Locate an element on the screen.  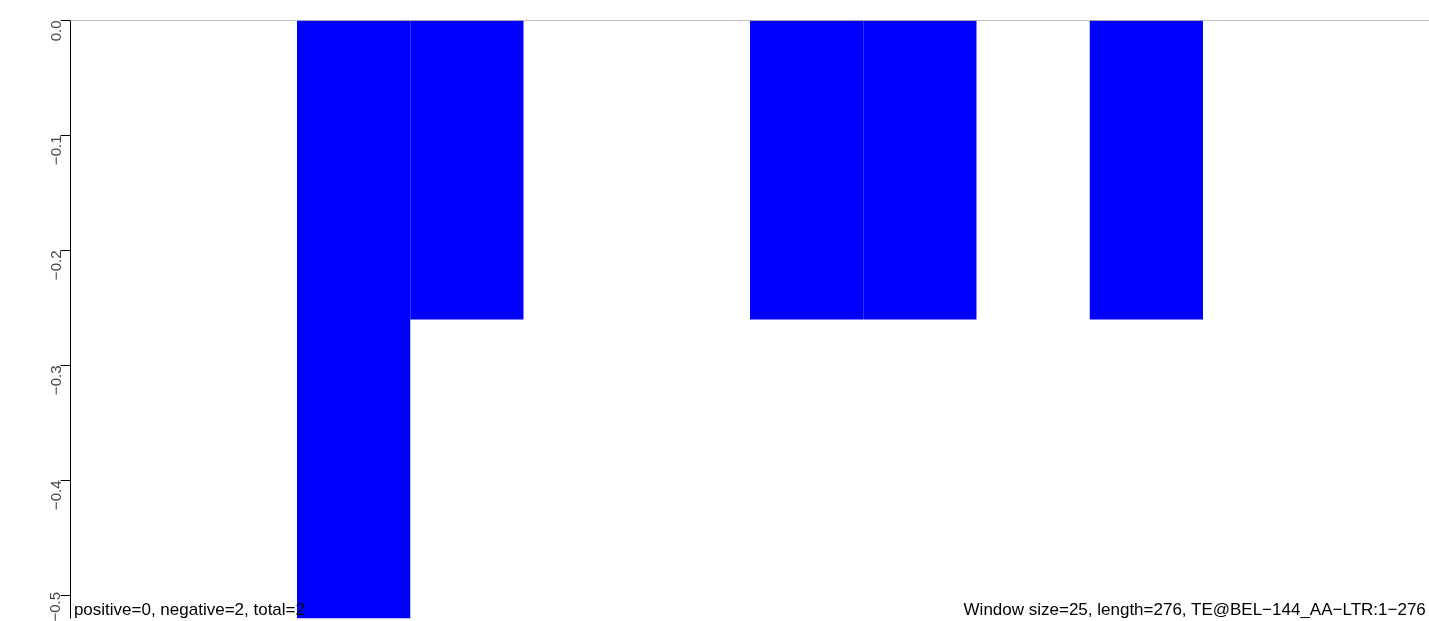
annotation: Window size=25, length=276, TE@BEL−144_AA−LTR:1−276 is located at coordinates (1194, 609).